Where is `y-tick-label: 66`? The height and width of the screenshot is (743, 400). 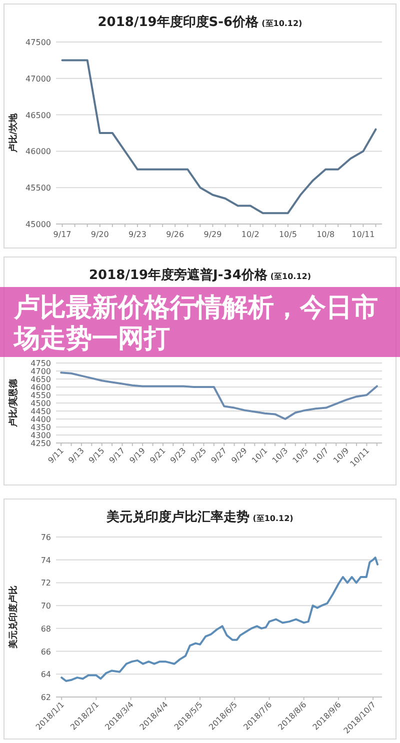
y-tick-label: 66 is located at coordinates (45, 651).